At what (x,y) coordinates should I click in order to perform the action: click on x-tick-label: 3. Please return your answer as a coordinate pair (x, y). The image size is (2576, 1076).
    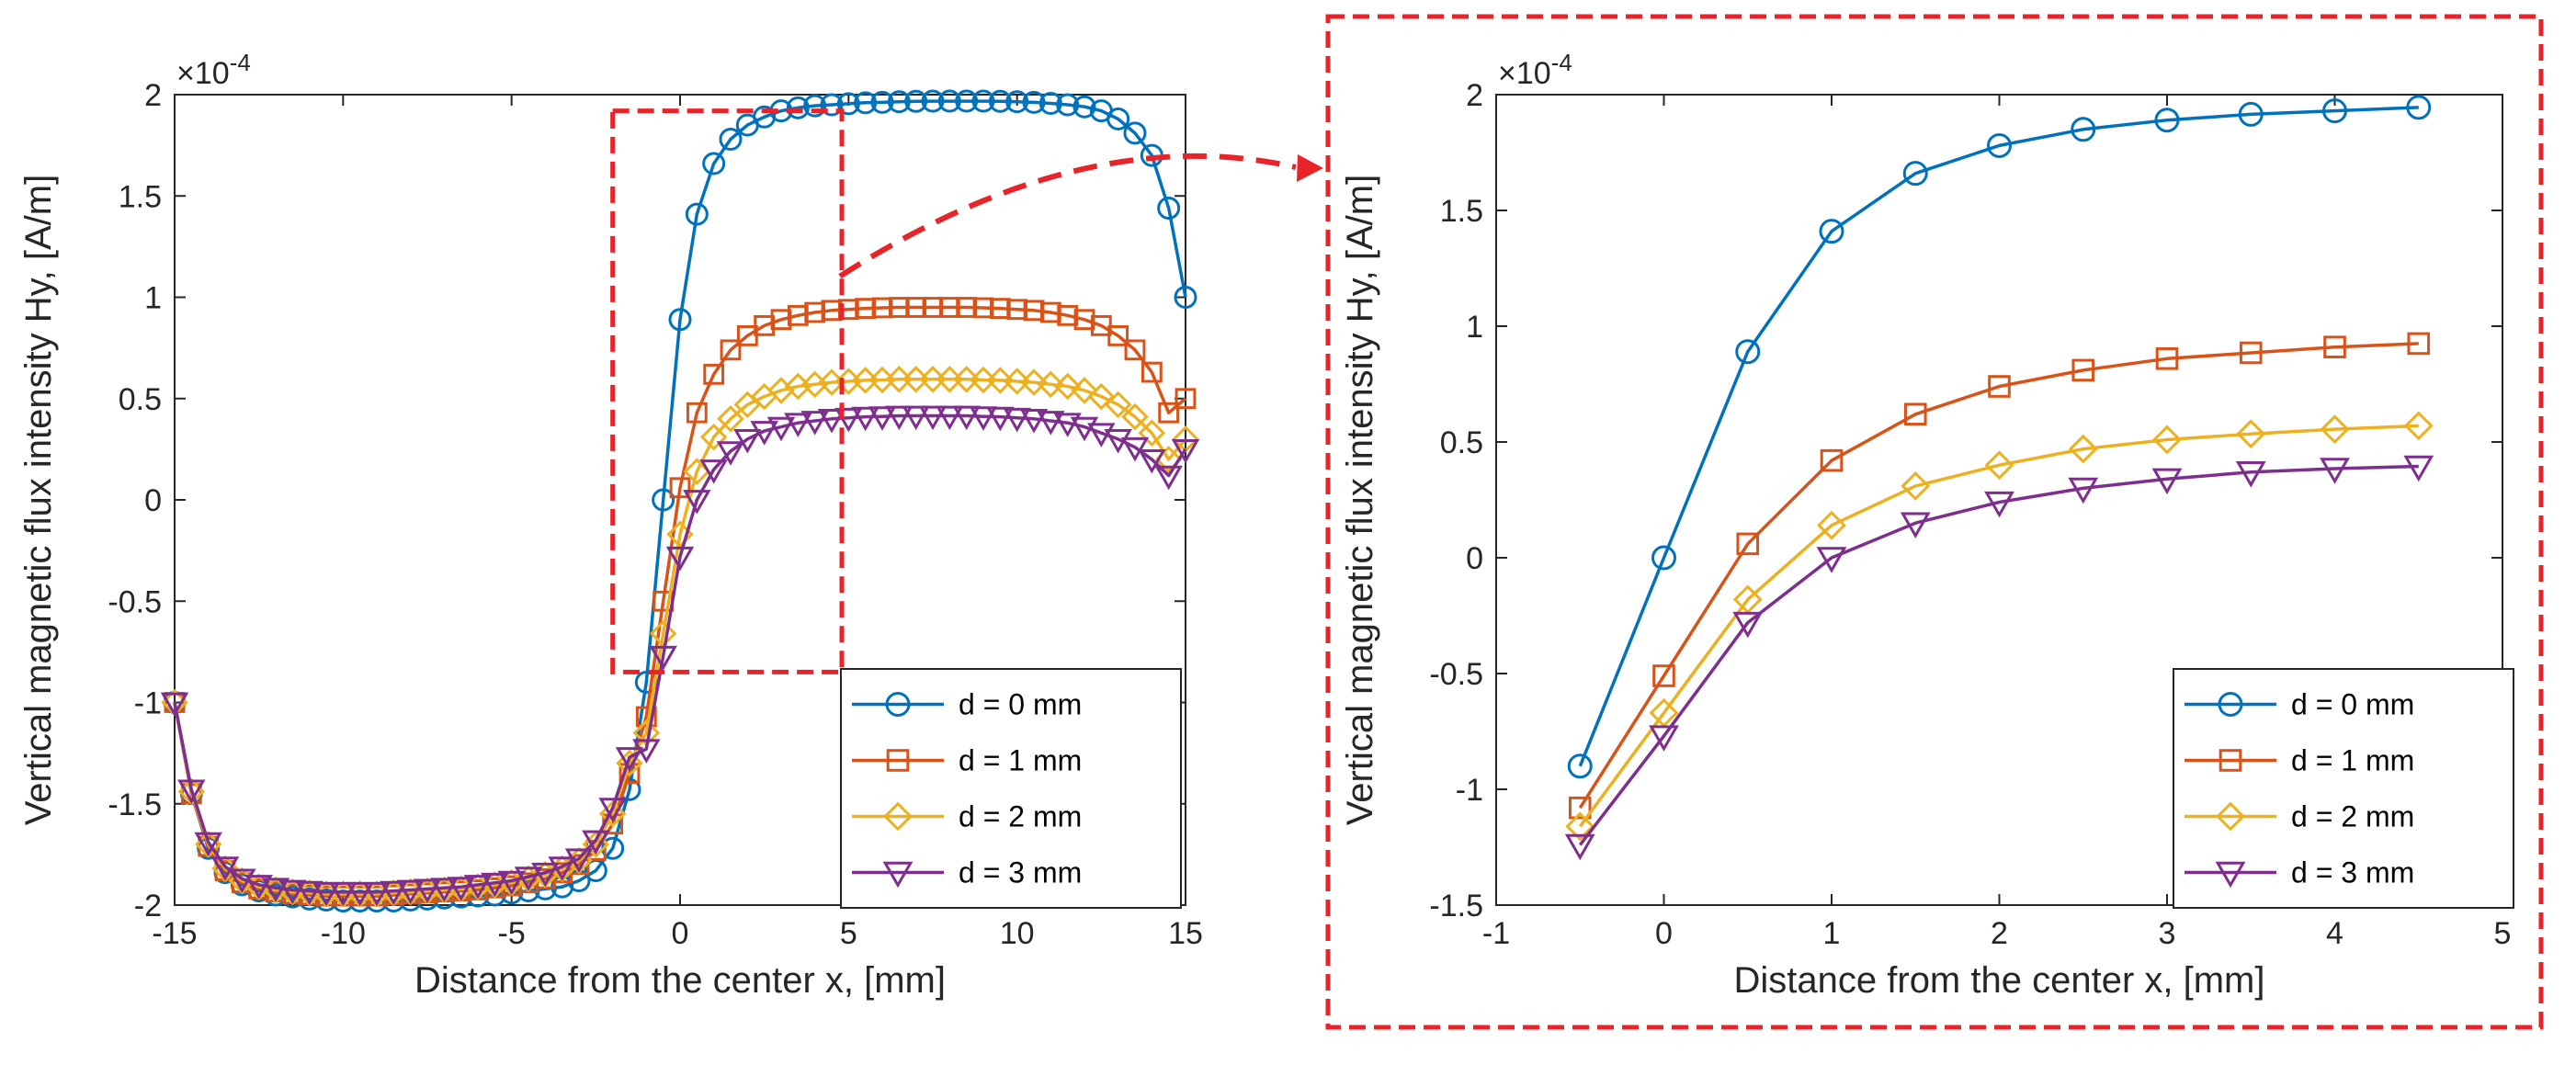
    Looking at the image, I should click on (2167, 934).